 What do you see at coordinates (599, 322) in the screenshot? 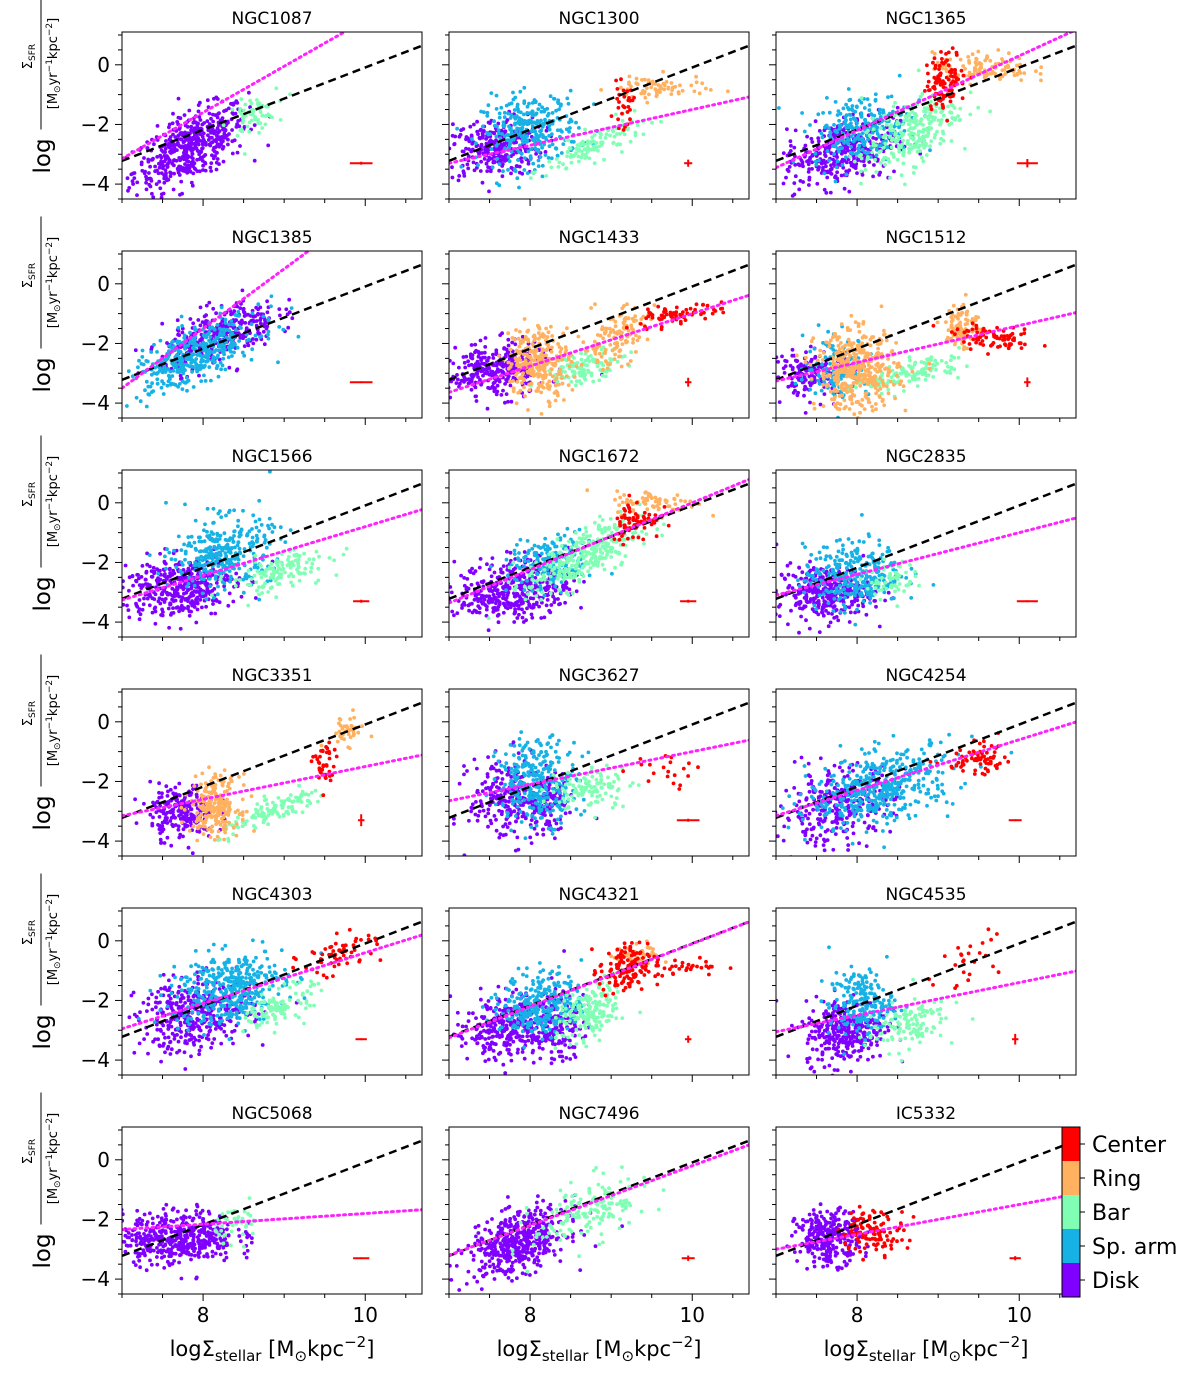
I see `reference-line` at bounding box center [599, 322].